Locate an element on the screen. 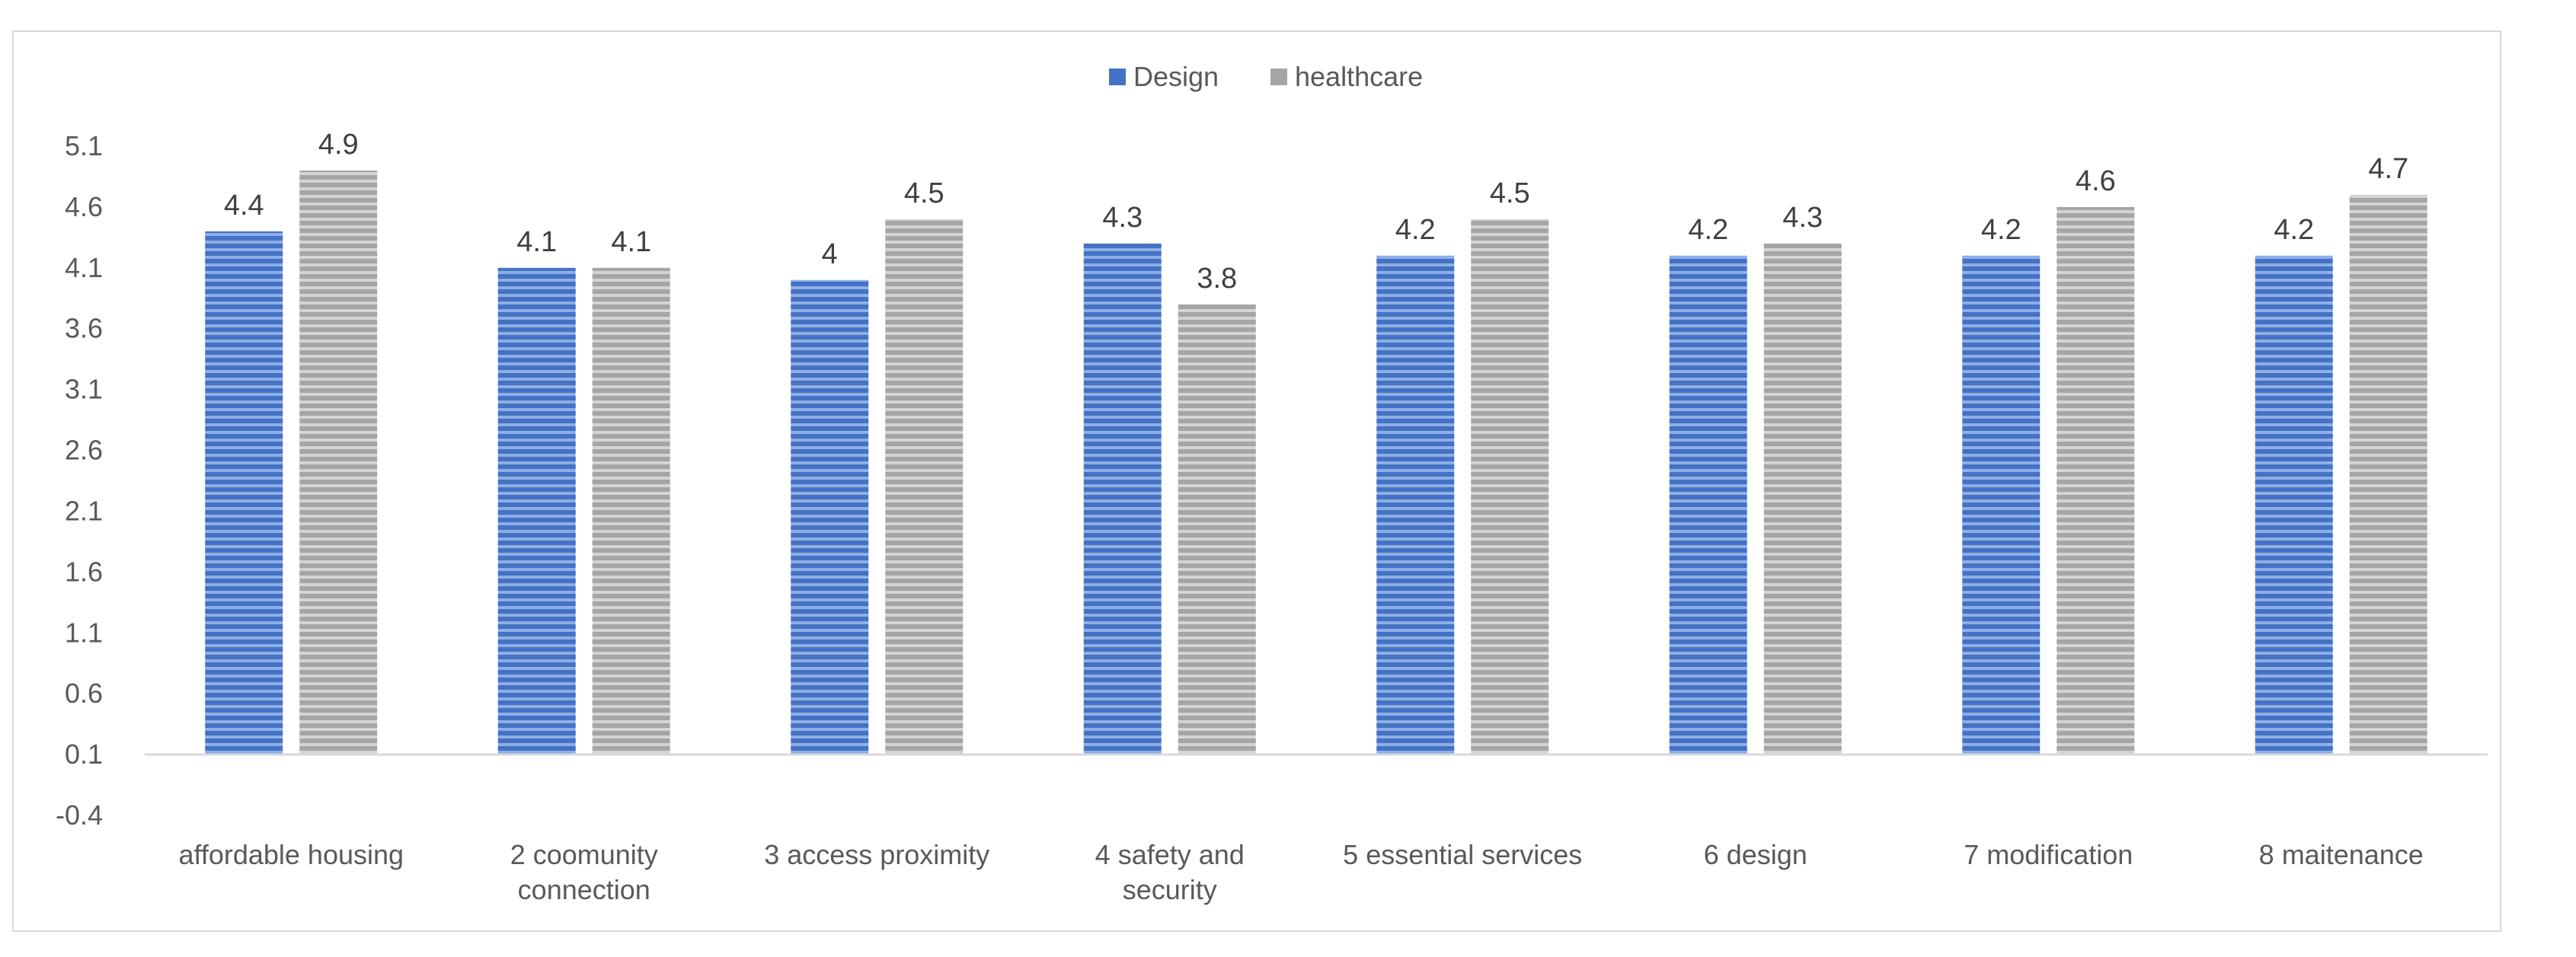 The image size is (2576, 957). x-tick-label: 5 essential services is located at coordinates (1462, 855).